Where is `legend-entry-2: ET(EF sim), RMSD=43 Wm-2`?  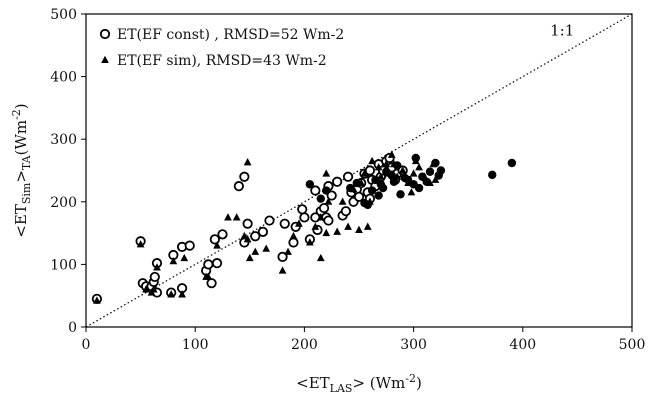
legend-entry-2: ET(EF sim), RMSD=43 Wm-2 is located at coordinates (214, 61).